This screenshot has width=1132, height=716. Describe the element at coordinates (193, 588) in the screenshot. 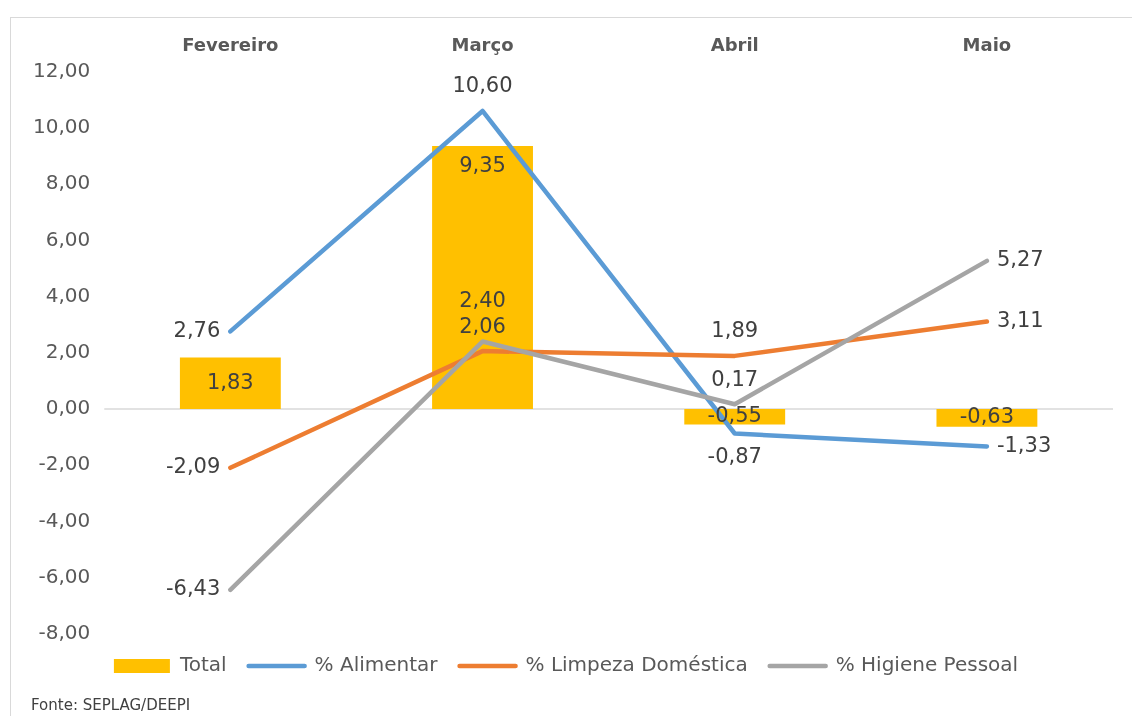

I see `data-label: -6,43` at that location.